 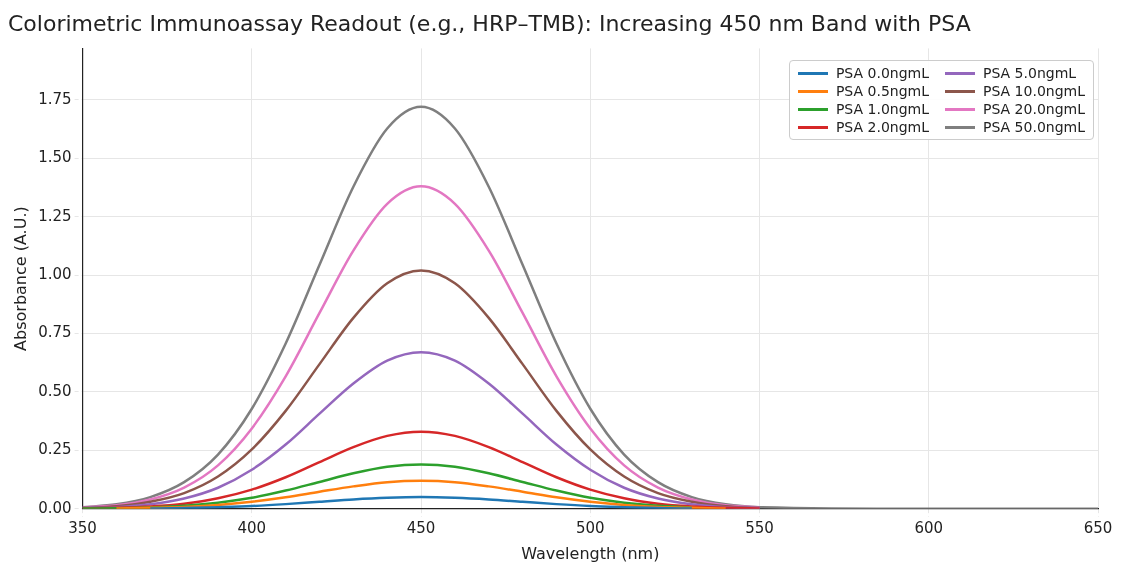 What do you see at coordinates (489, 23) in the screenshot?
I see `chart-title: Colorimetric Immunoassay Readout (e.g., HRP–TMB): Increasing 450 nm Band with PSA` at bounding box center [489, 23].